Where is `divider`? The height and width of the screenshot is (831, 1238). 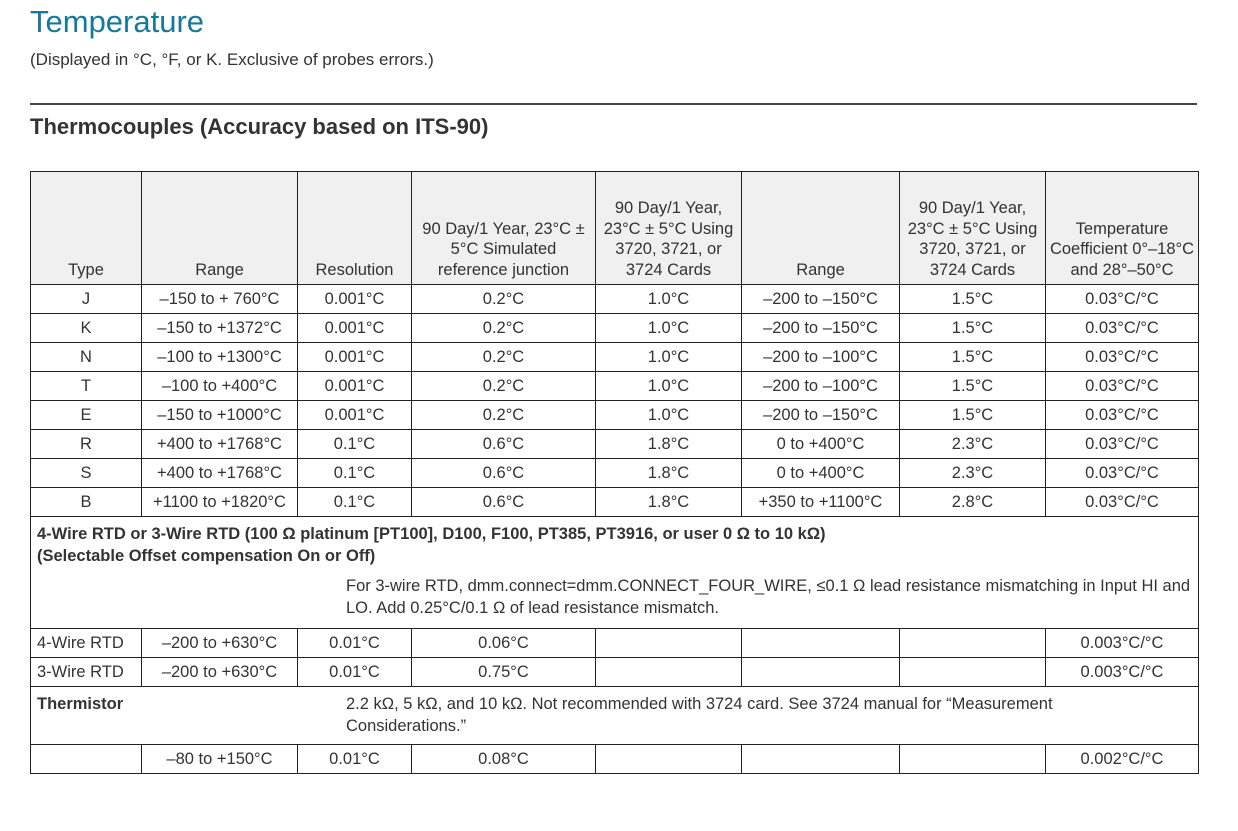
divider is located at coordinates (613, 104).